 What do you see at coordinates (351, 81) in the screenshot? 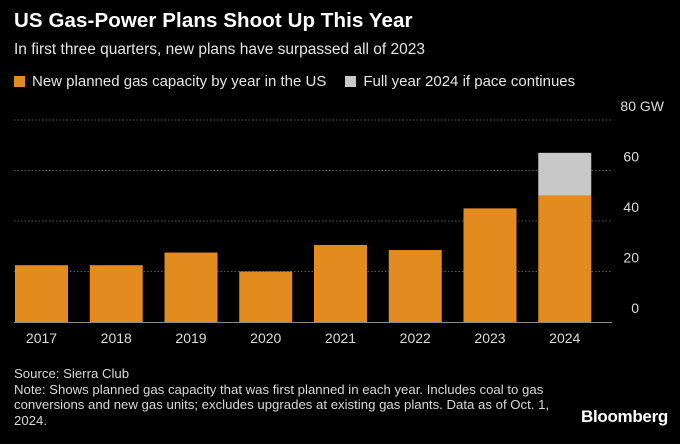
I see `legend-swatch-projected` at bounding box center [351, 81].